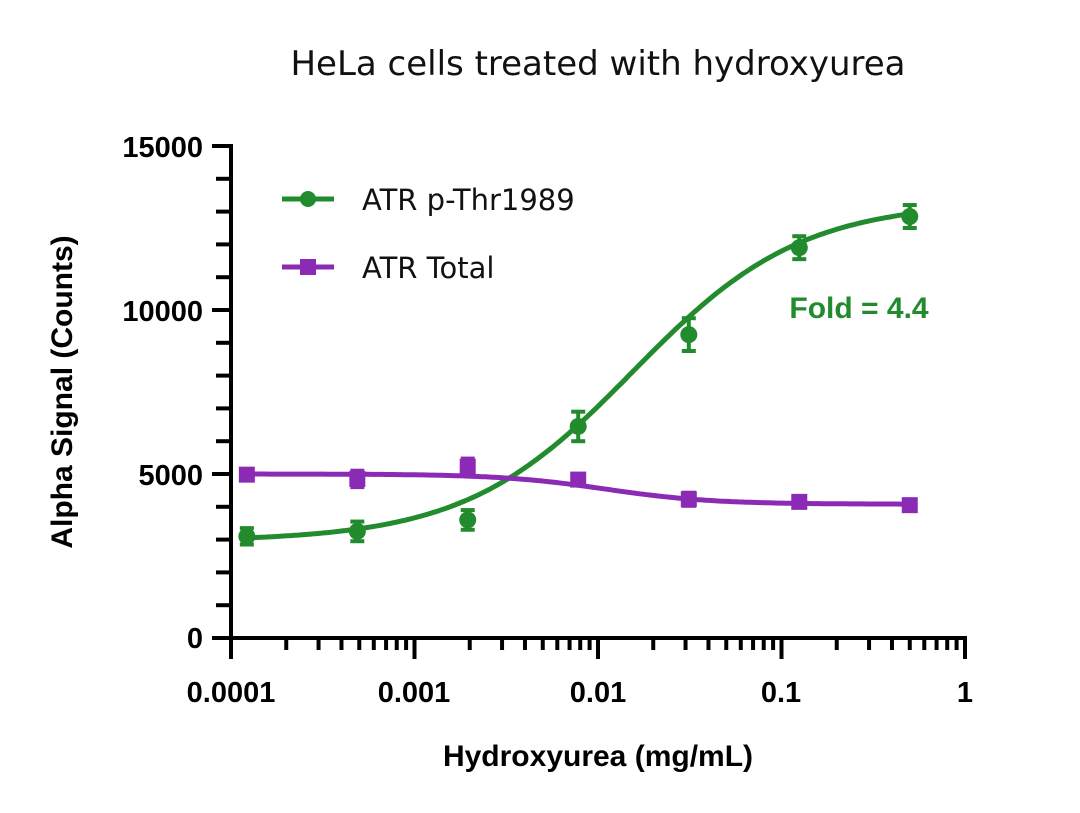  Describe the element at coordinates (597, 64) in the screenshot. I see `chart-title: HeLa cells treated with hydroxyurea` at that location.